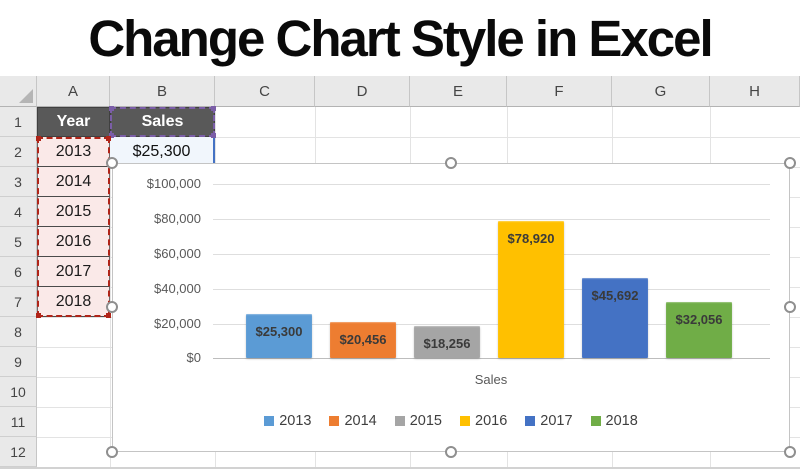  I want to click on legend-item-2015: 2015, so click(418, 421).